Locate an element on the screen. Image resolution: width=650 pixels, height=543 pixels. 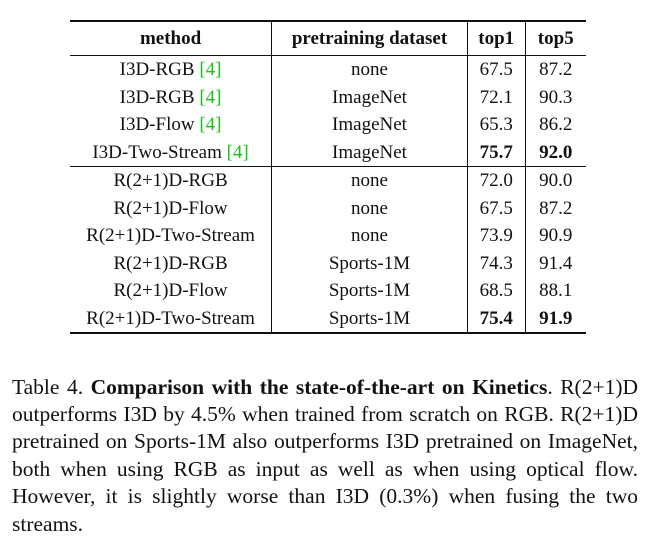
table-row: R(2+1)D-Flow Sports-1M 68.5 88.1 is located at coordinates (328, 291).